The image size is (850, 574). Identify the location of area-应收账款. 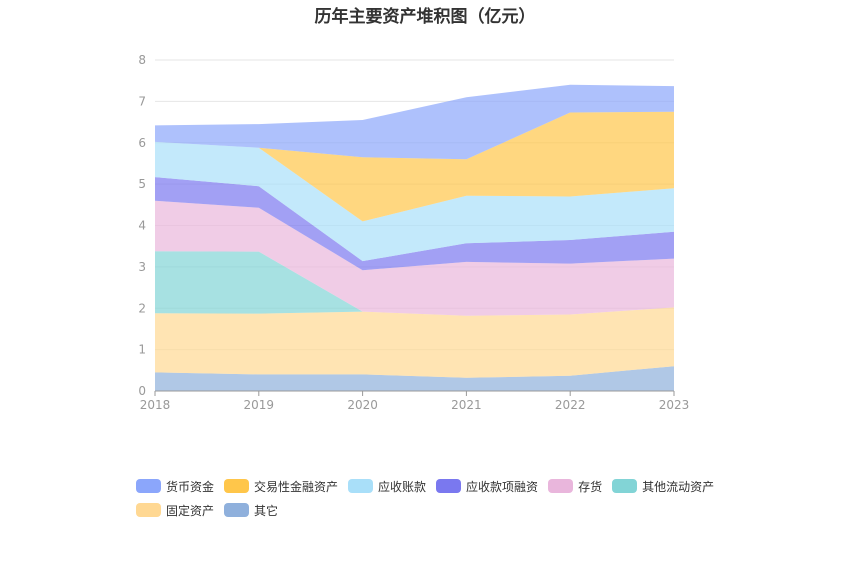
(414, 201).